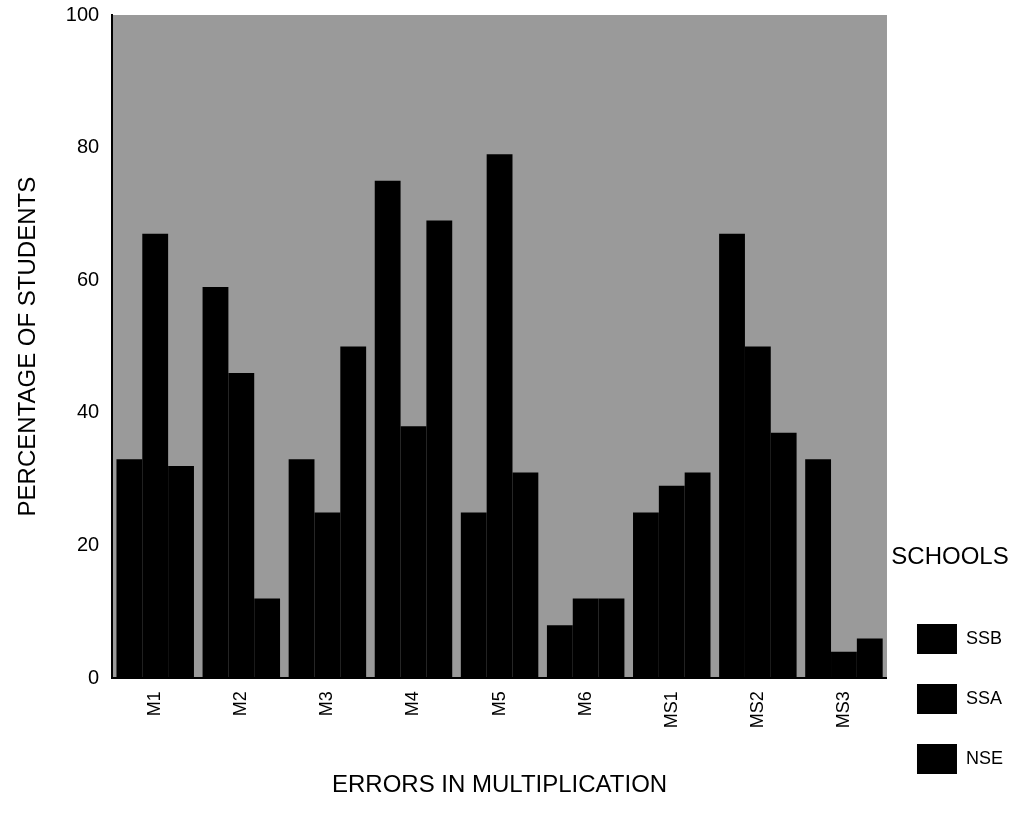 The width and height of the screenshot is (1033, 824). What do you see at coordinates (670, 710) in the screenshot?
I see `x-tick-label: MS1` at bounding box center [670, 710].